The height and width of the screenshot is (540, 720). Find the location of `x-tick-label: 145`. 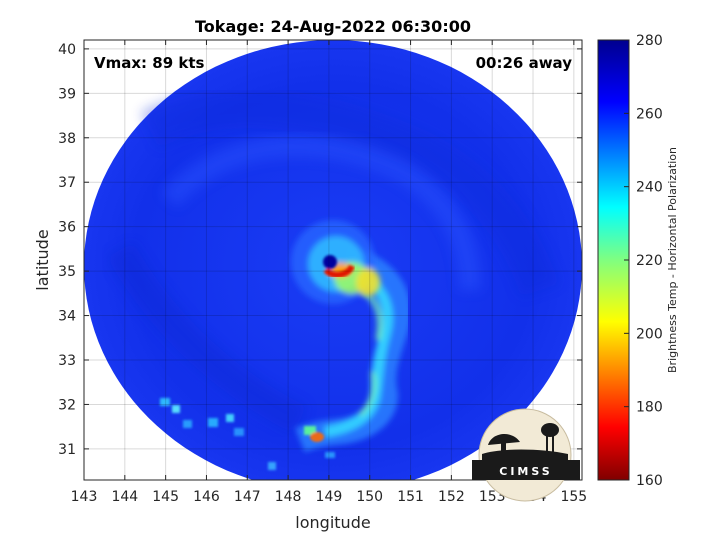

x-tick-label: 145 is located at coordinates (165, 497).